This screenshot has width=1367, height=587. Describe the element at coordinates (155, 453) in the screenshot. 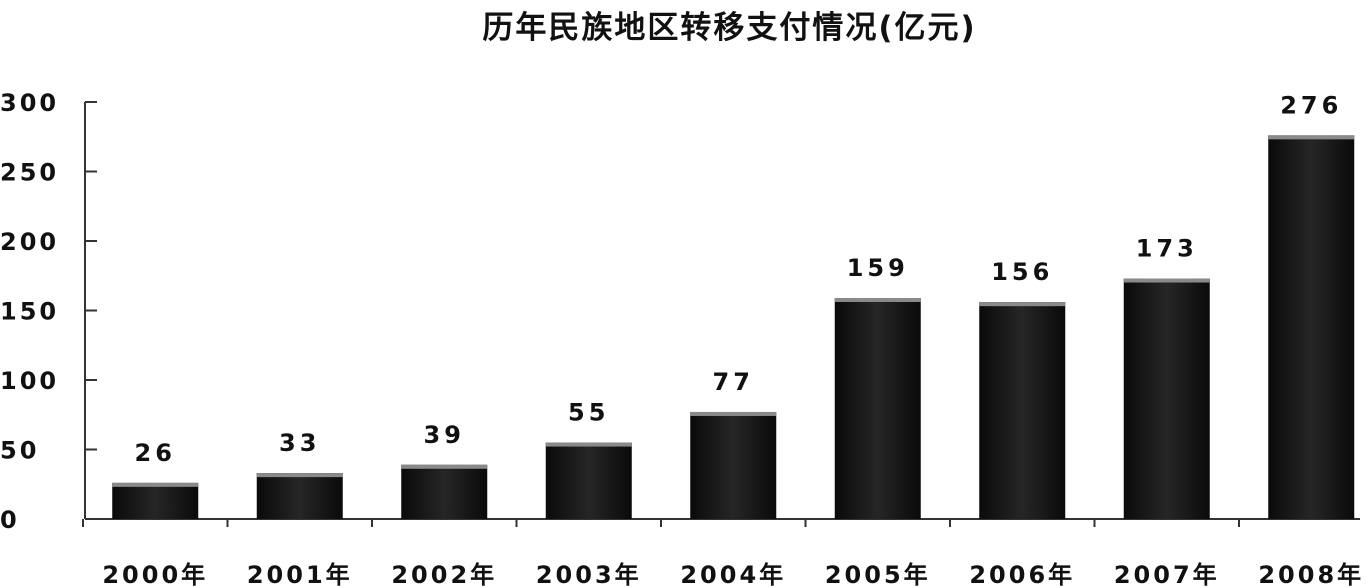

I see `data-label: 26` at that location.